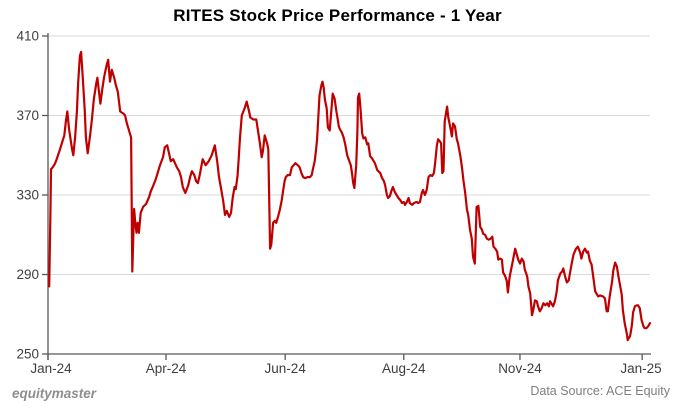  Describe the element at coordinates (27, 36) in the screenshot. I see `y-tick-label: 410` at that location.